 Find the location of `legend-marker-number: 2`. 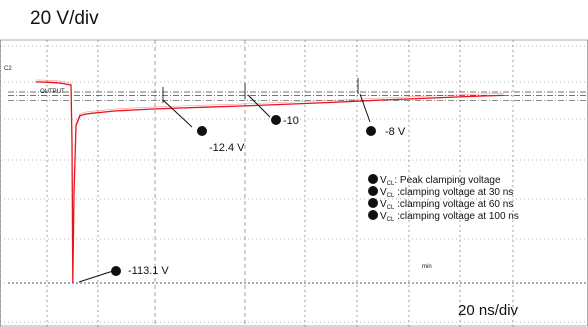

legend-marker-number: 2 is located at coordinates (373, 191).